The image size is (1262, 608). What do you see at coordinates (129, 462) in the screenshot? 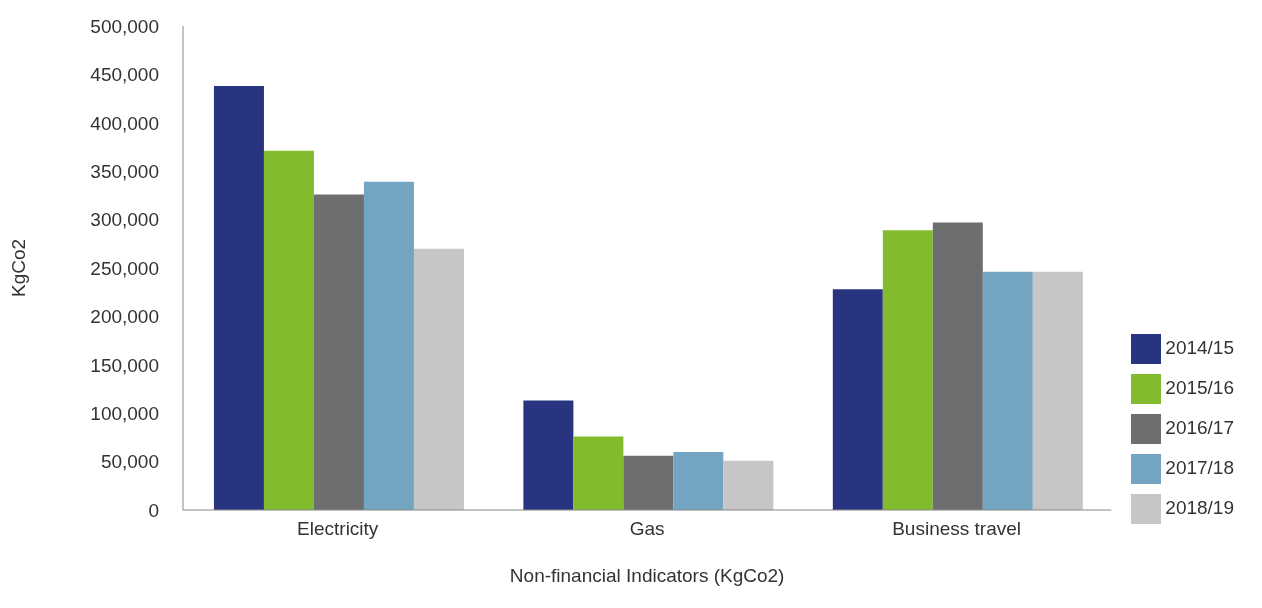
I see `y-tick-label: 50,000` at bounding box center [129, 462].